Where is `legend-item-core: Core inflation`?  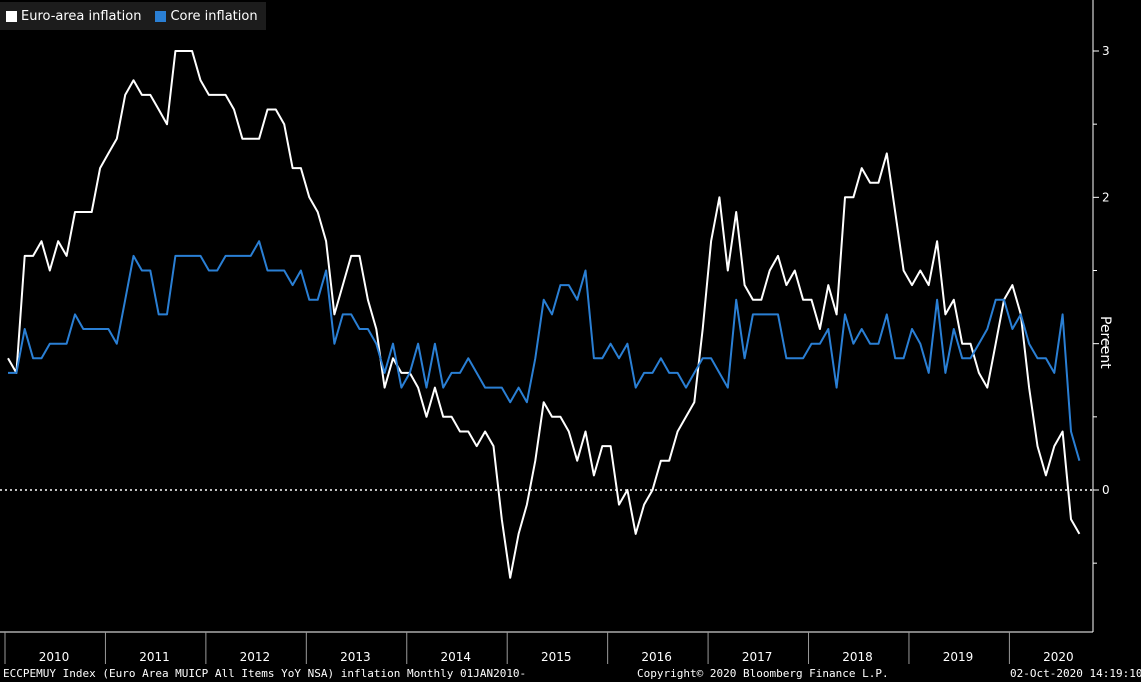
legend-item-core: Core inflation is located at coordinates (206, 16).